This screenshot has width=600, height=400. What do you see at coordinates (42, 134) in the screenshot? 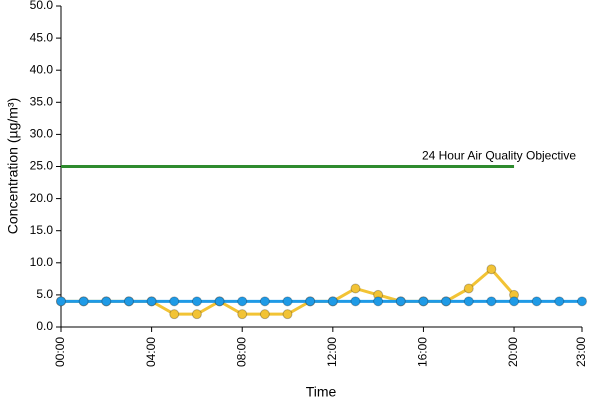
I see `y-tick-label: 30.0` at bounding box center [42, 134].